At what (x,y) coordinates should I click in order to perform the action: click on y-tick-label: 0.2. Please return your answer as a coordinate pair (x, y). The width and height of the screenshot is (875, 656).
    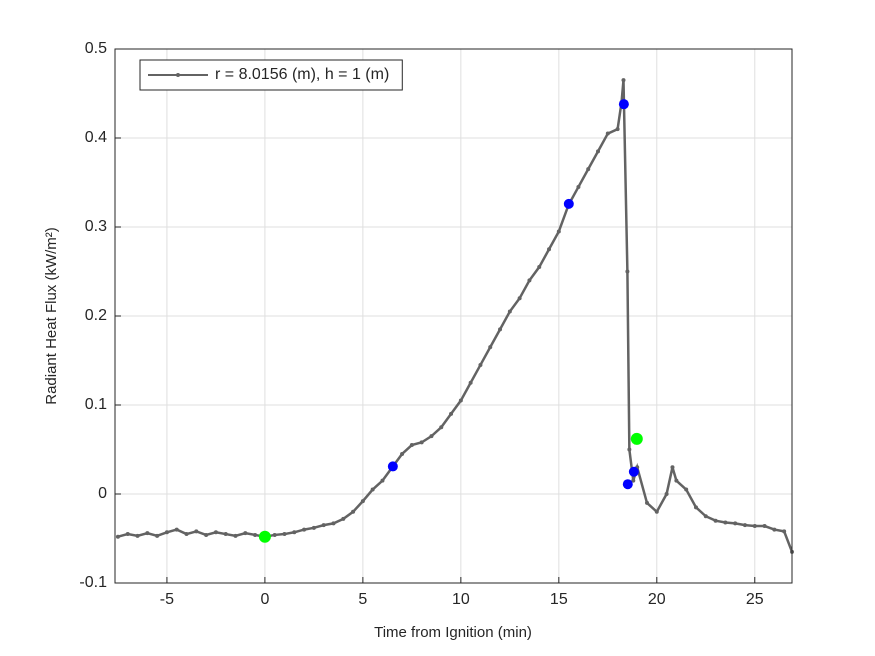
    Looking at the image, I should click on (96, 315).